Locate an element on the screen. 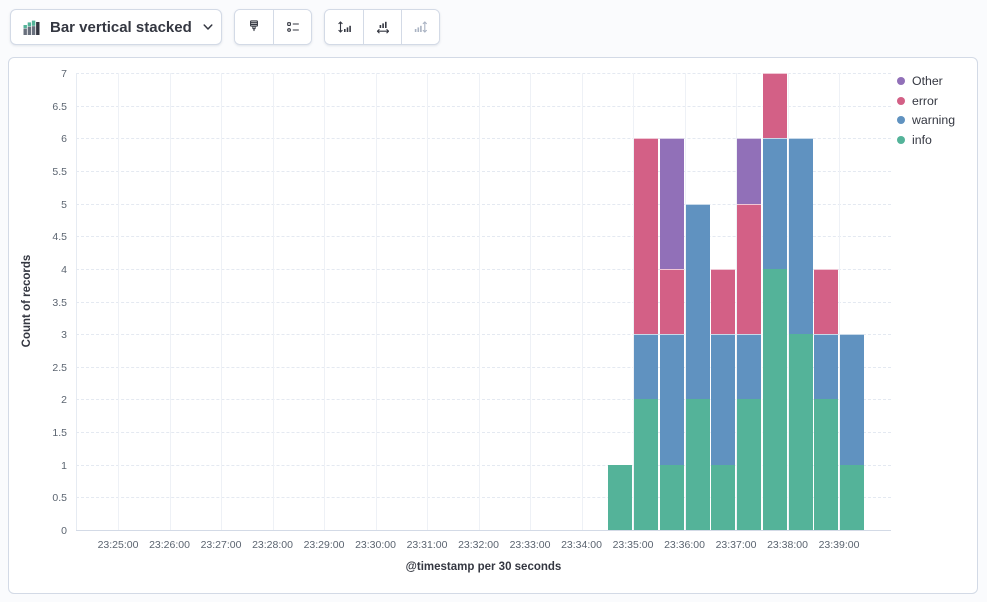 Image resolution: width=987 pixels, height=602 pixels. x-tick-label: 23:31:00 is located at coordinates (427, 545).